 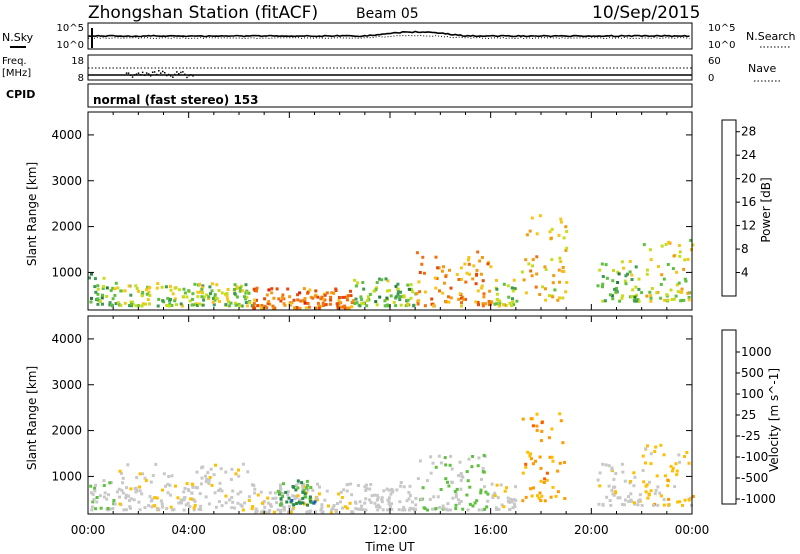 What do you see at coordinates (754, 478) in the screenshot?
I see `colorbar-tick-label: -500` at bounding box center [754, 478].